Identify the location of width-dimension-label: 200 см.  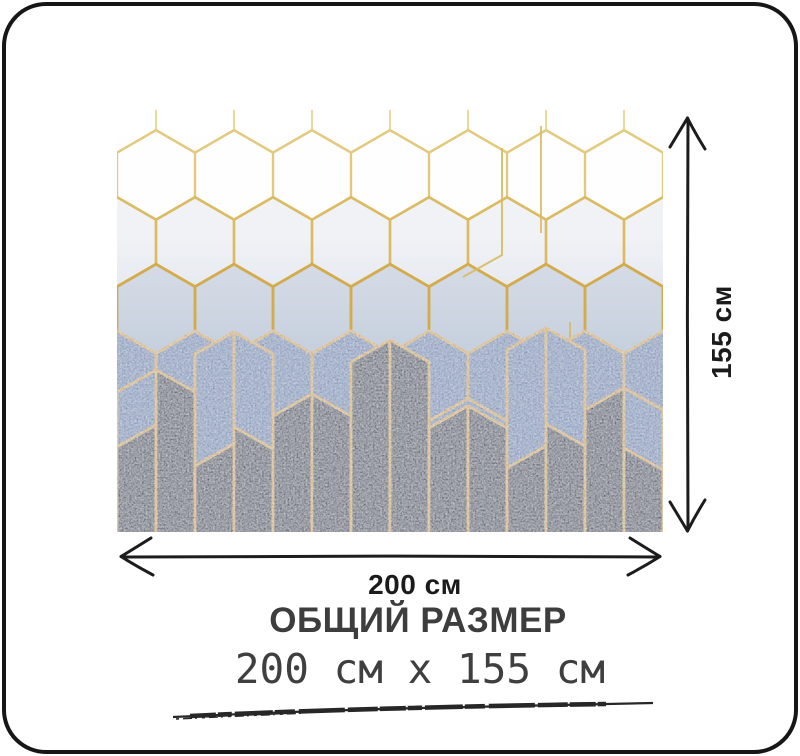
(415, 584).